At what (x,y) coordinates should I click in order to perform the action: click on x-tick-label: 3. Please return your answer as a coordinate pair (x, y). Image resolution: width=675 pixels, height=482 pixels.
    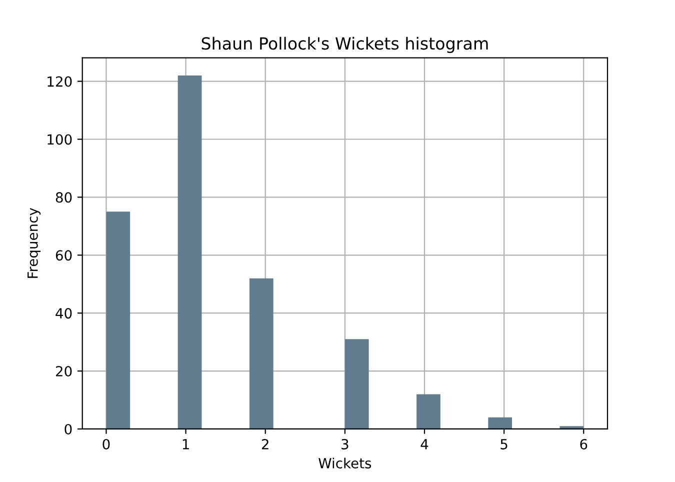
    Looking at the image, I should click on (345, 444).